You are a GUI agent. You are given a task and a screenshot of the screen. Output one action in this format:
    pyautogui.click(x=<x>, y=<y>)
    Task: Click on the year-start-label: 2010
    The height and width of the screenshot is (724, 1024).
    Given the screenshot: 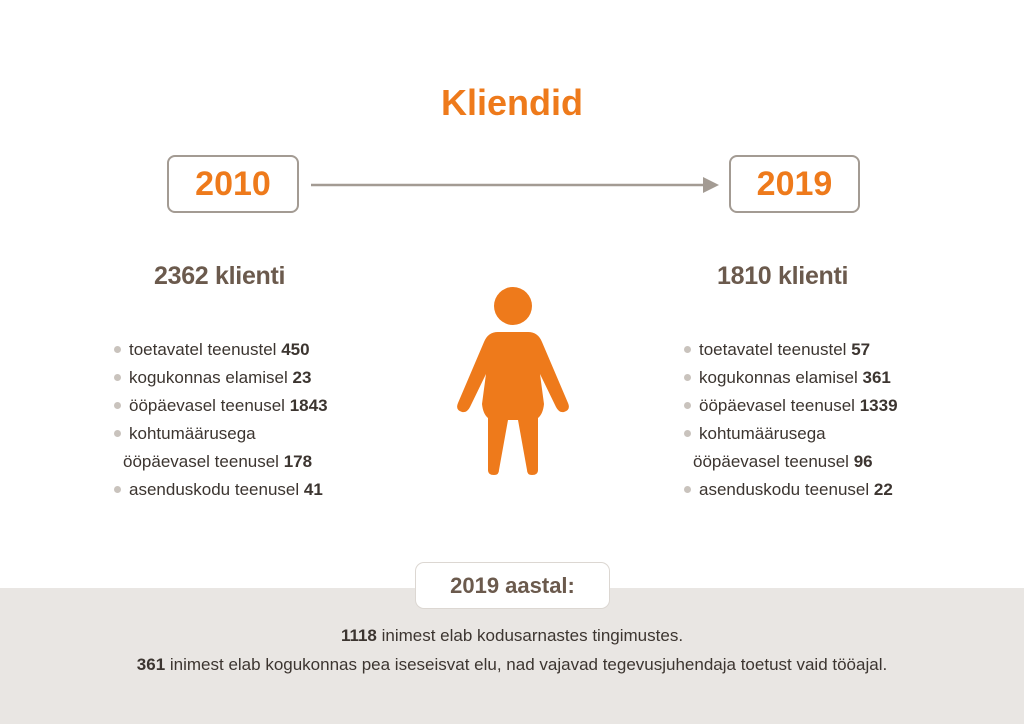 What is the action you would take?
    pyautogui.click(x=233, y=183)
    